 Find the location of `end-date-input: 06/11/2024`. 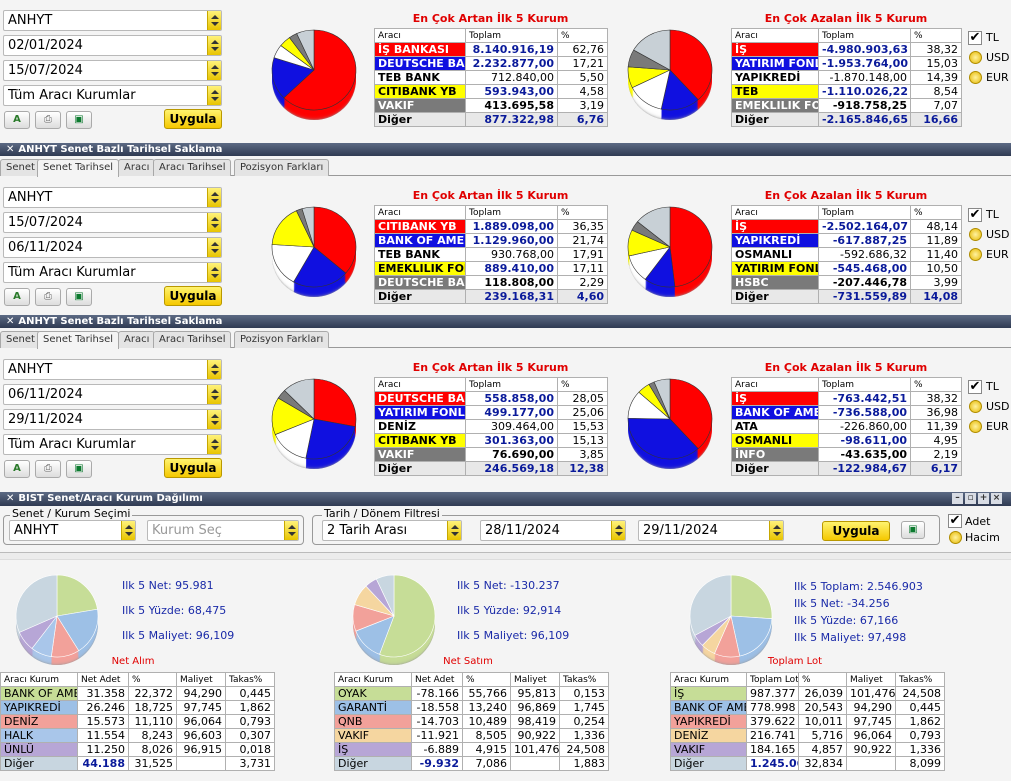

end-date-input: 06/11/2024 is located at coordinates (112, 247).